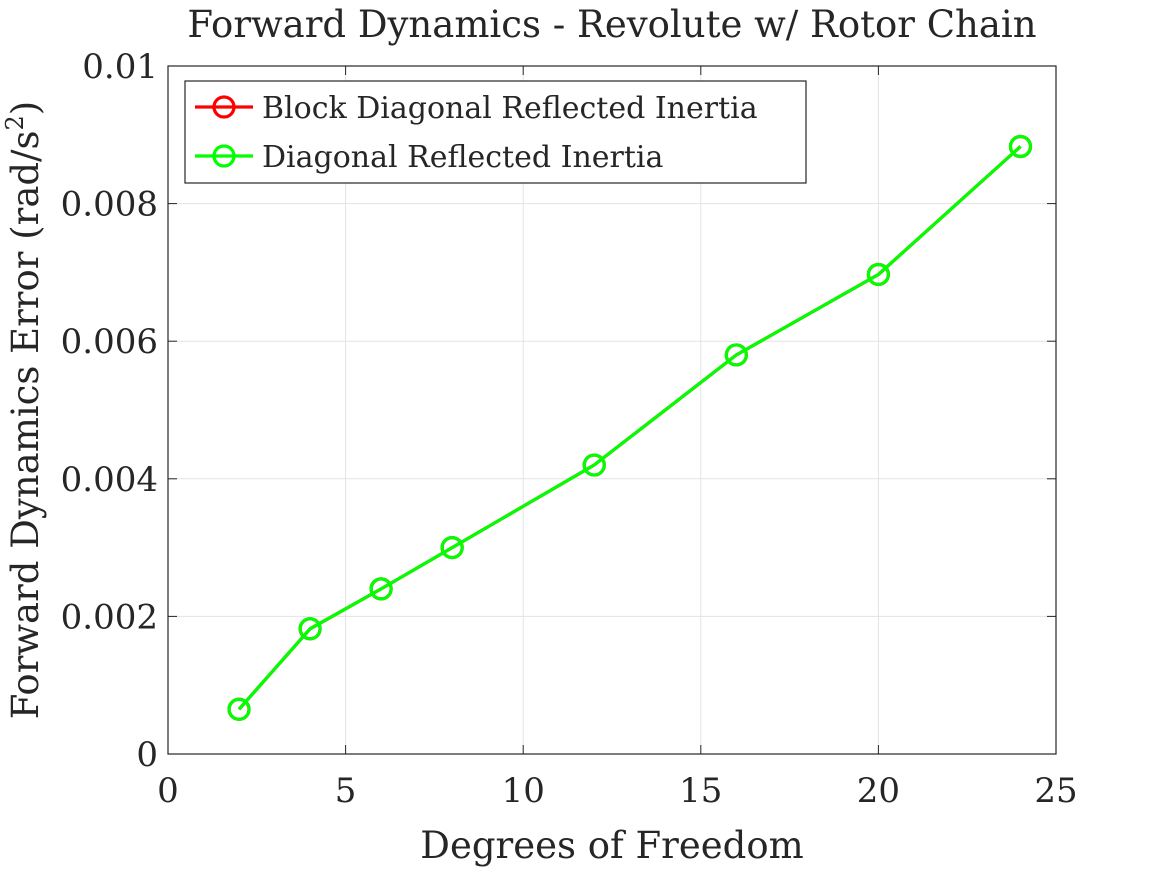 The height and width of the screenshot is (879, 1167). Describe the element at coordinates (109, 480) in the screenshot. I see `y-tick-label: 0.004` at that location.